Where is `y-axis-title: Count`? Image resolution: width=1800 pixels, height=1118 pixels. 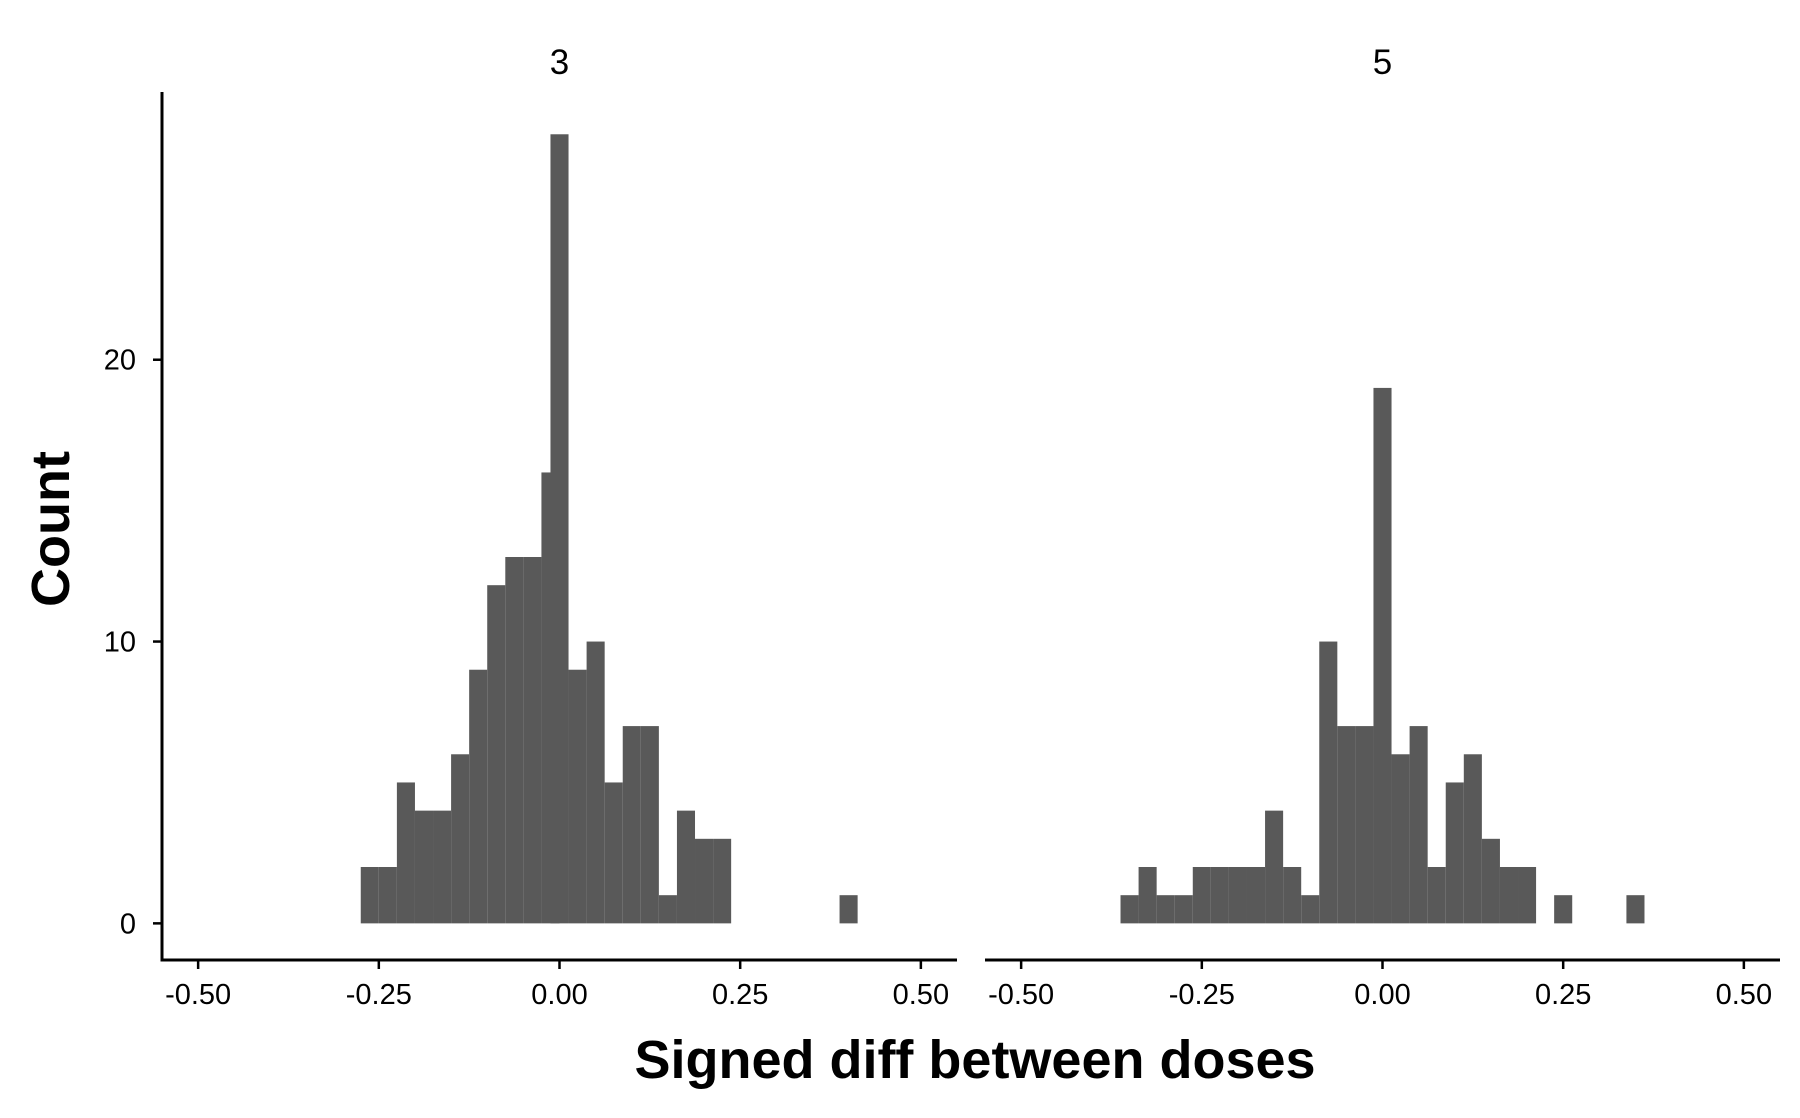
y-axis-title: Count is located at coordinates (51, 529).